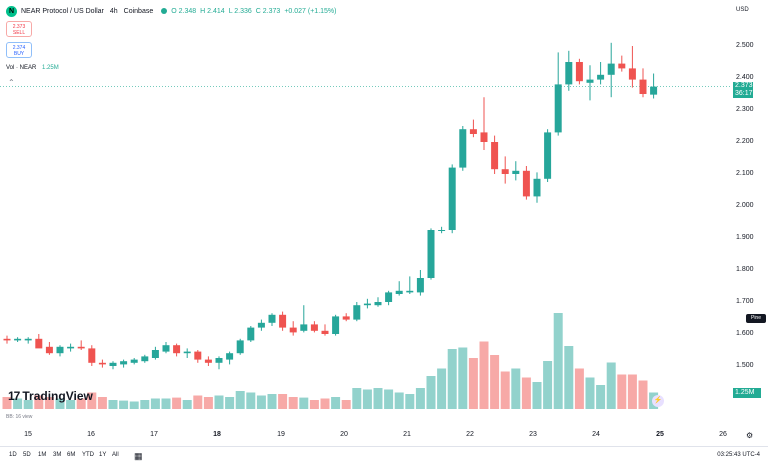  What do you see at coordinates (154, 434) in the screenshot?
I see `time-axis-label: 17` at bounding box center [154, 434].